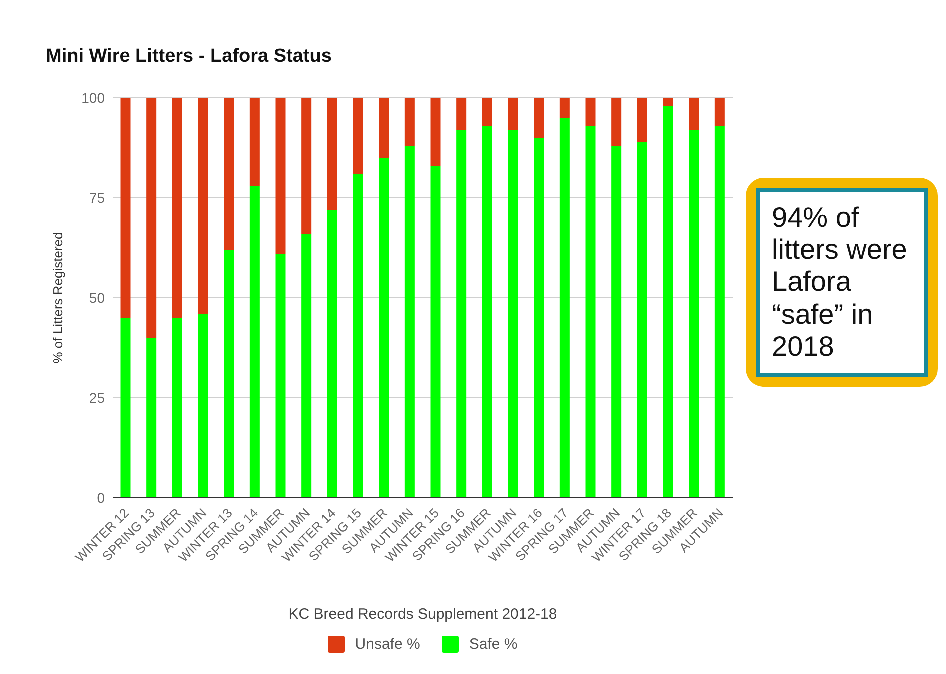  I want to click on y-tick-label: 75, so click(97, 198).